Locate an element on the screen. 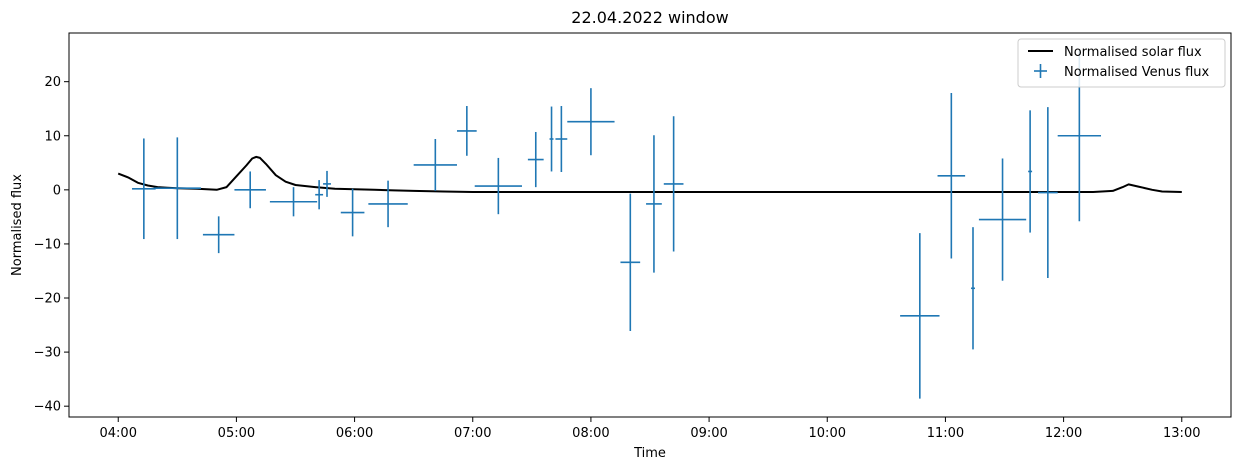 This screenshot has width=1241, height=470. y-axis: −40 −30 −20 −10 0 10 20 is located at coordinates (51, 245).